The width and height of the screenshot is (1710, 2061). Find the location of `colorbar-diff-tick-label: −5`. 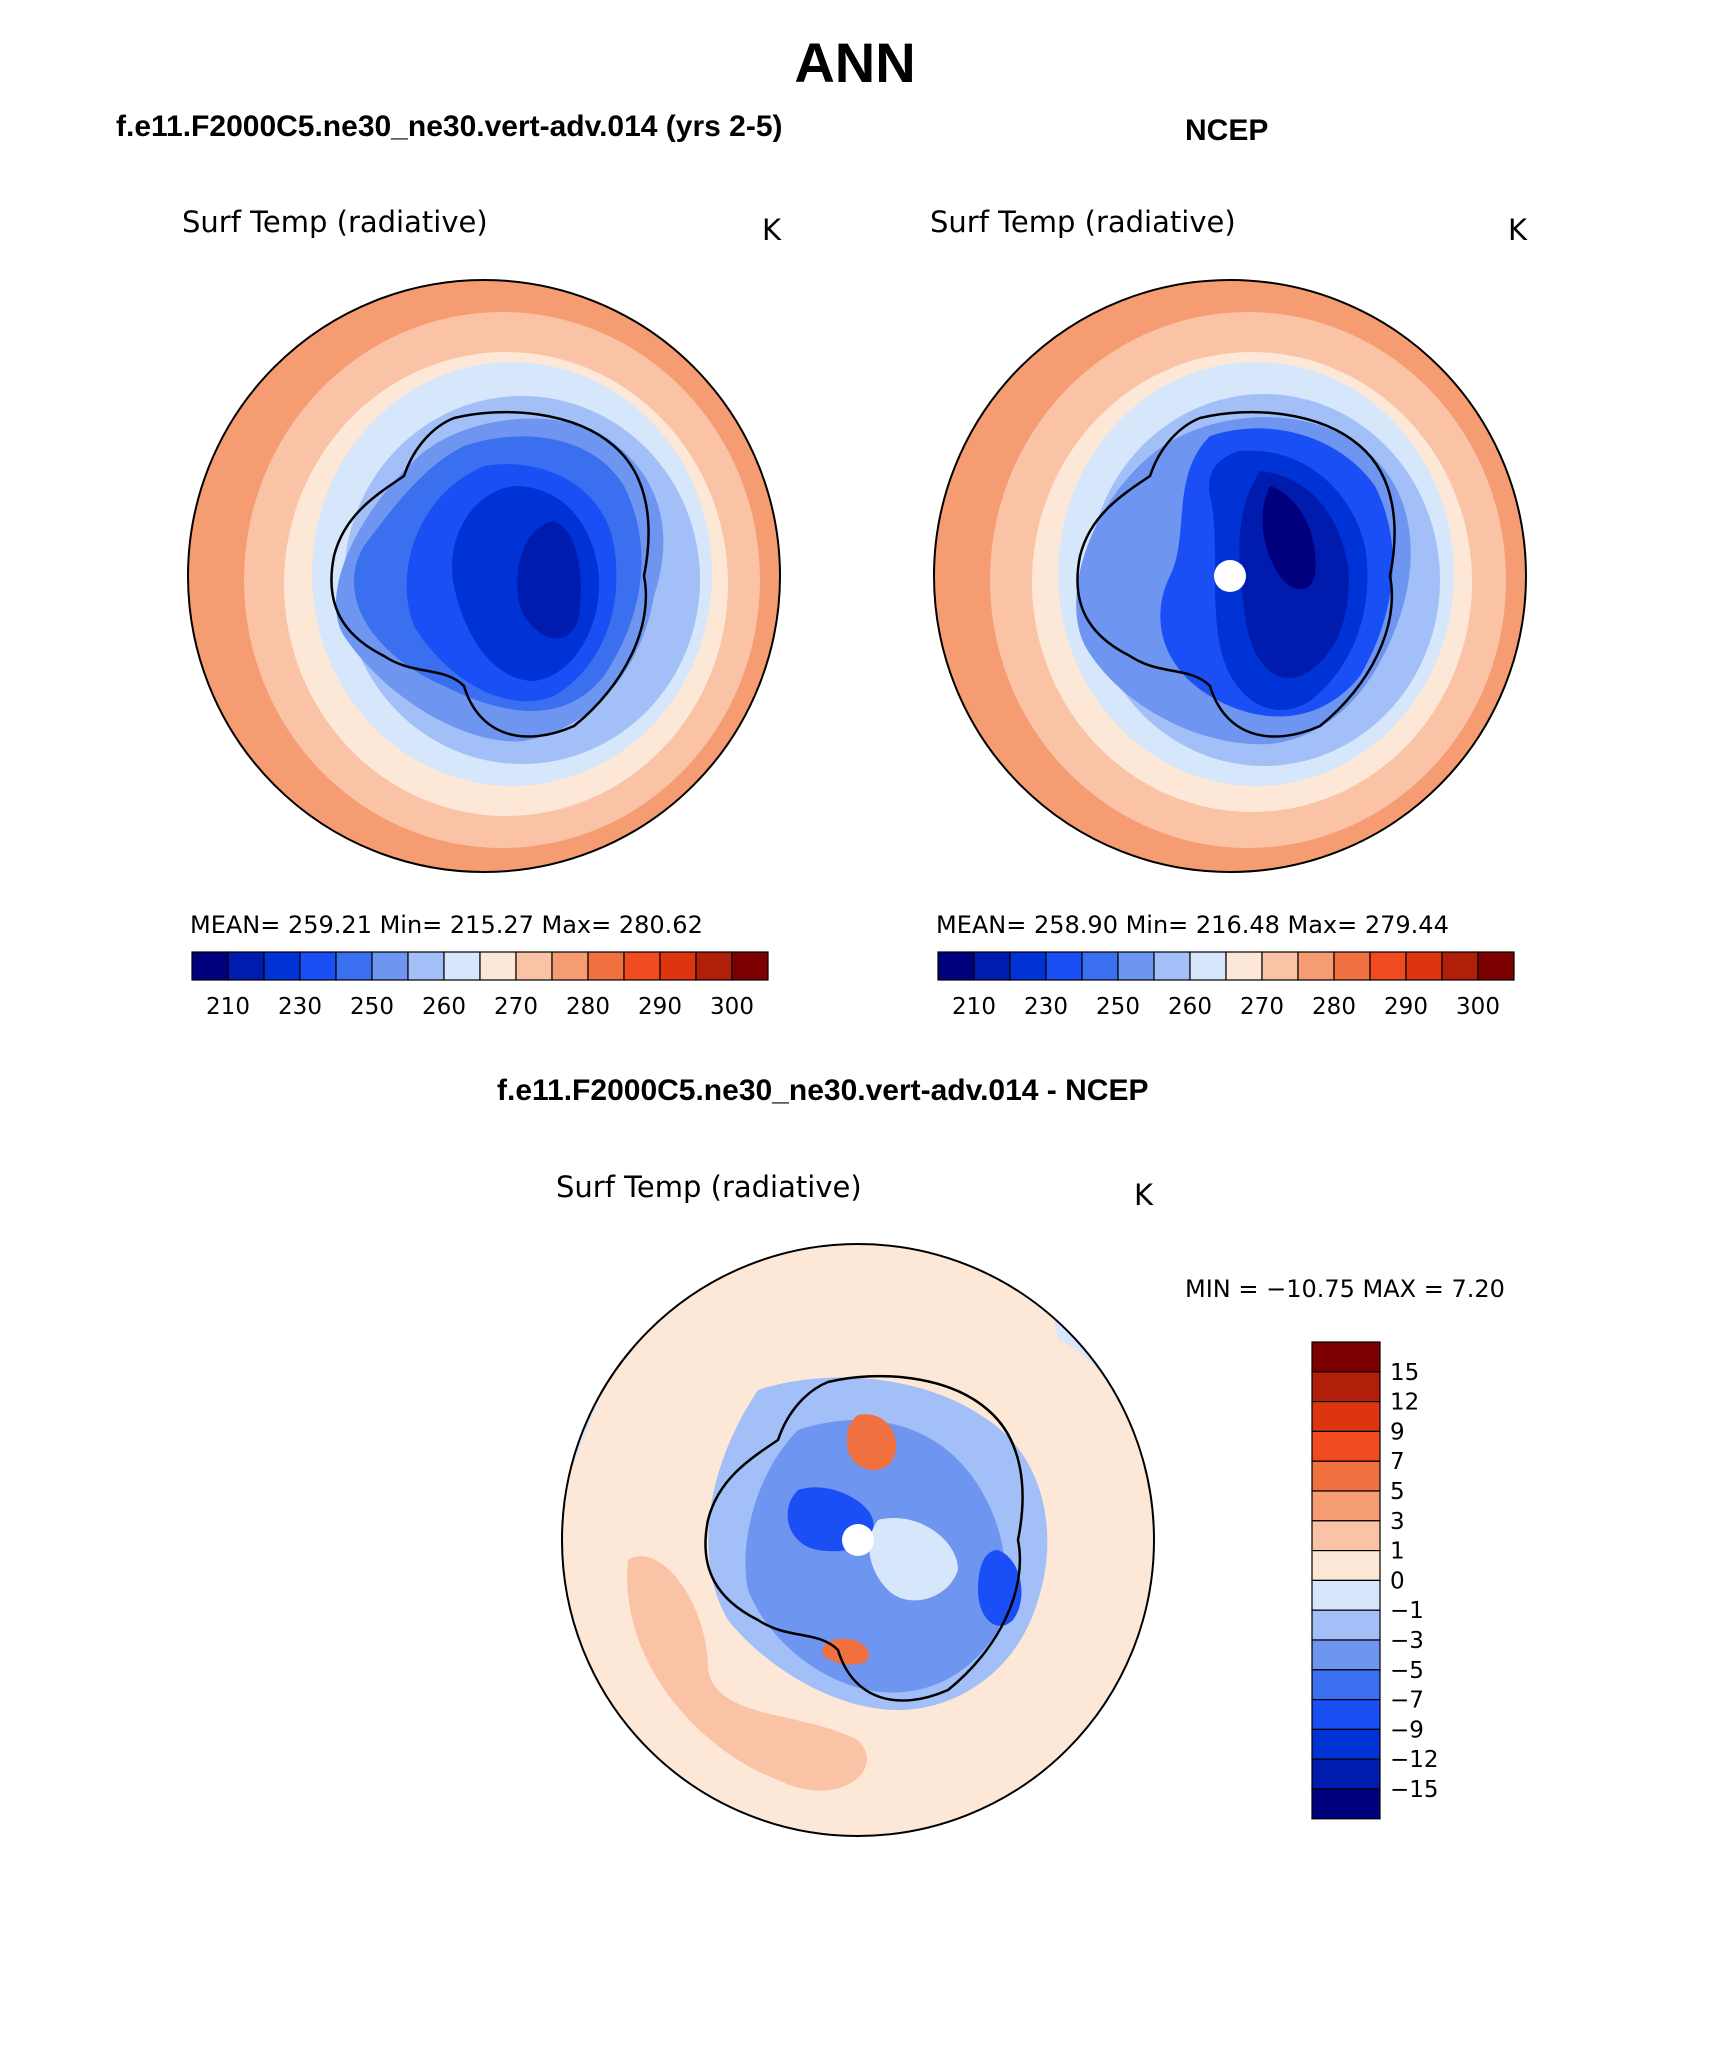

colorbar-diff-tick-label: −5 is located at coordinates (1407, 1671).